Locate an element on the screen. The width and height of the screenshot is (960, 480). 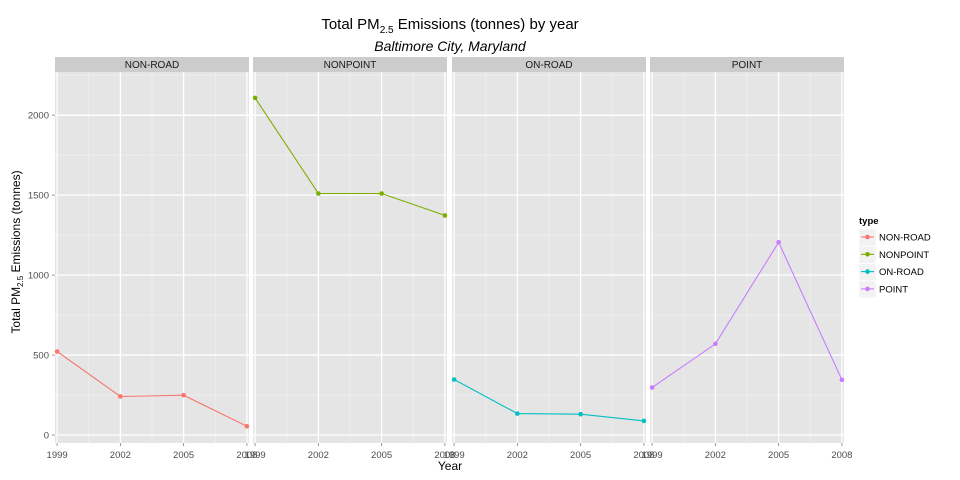
chart-title: Total PM2.5 Emissions (tonnes) by year is located at coordinates (449, 26).